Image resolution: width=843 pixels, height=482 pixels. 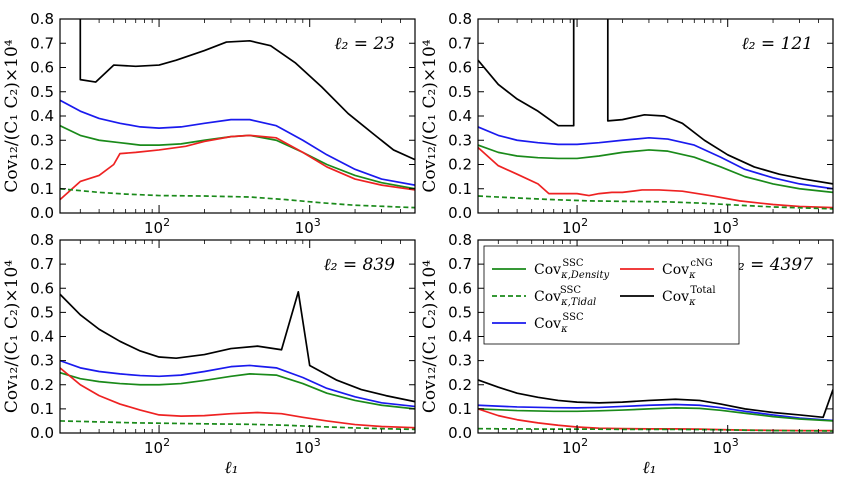 What do you see at coordinates (702, 290) in the screenshot?
I see `legend-sup: Total` at bounding box center [702, 290].